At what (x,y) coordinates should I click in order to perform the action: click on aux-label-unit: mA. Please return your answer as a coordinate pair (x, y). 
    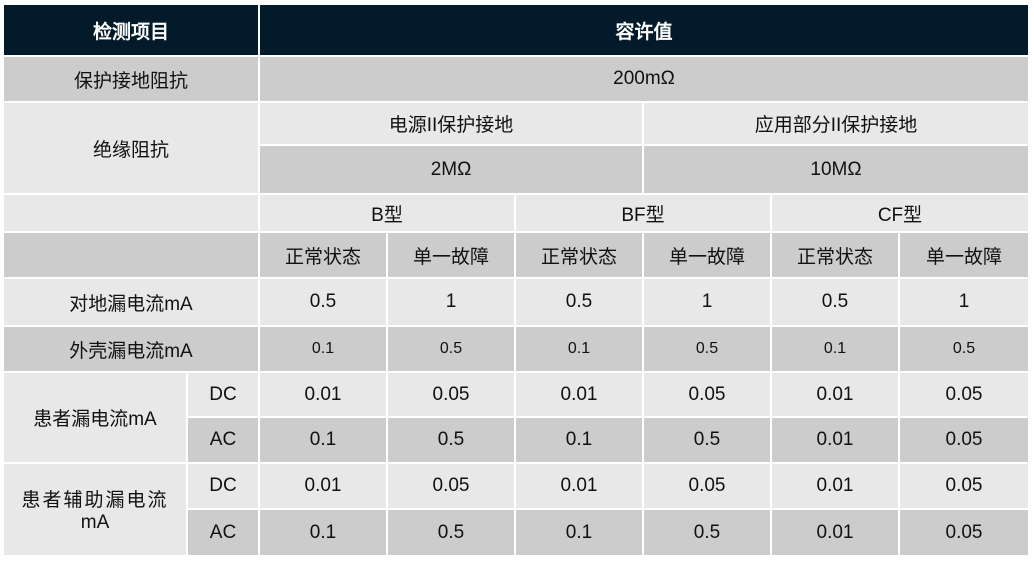
    Looking at the image, I should click on (95, 522).